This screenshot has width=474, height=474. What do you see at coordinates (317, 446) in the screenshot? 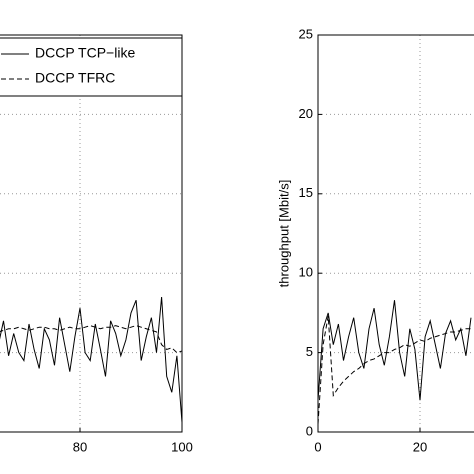
I see `x-tick-label: 0` at bounding box center [317, 446].